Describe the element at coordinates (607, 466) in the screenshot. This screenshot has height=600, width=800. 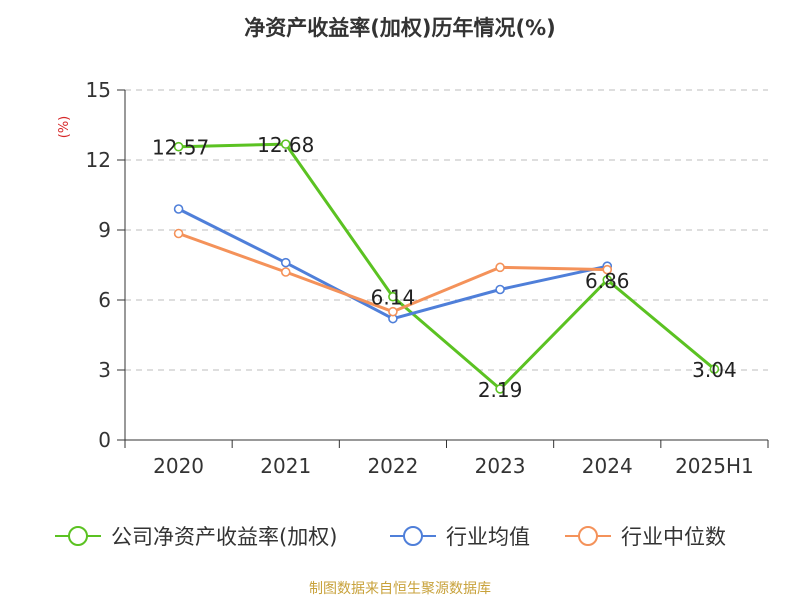
I see `x-tick-label: 2024` at that location.